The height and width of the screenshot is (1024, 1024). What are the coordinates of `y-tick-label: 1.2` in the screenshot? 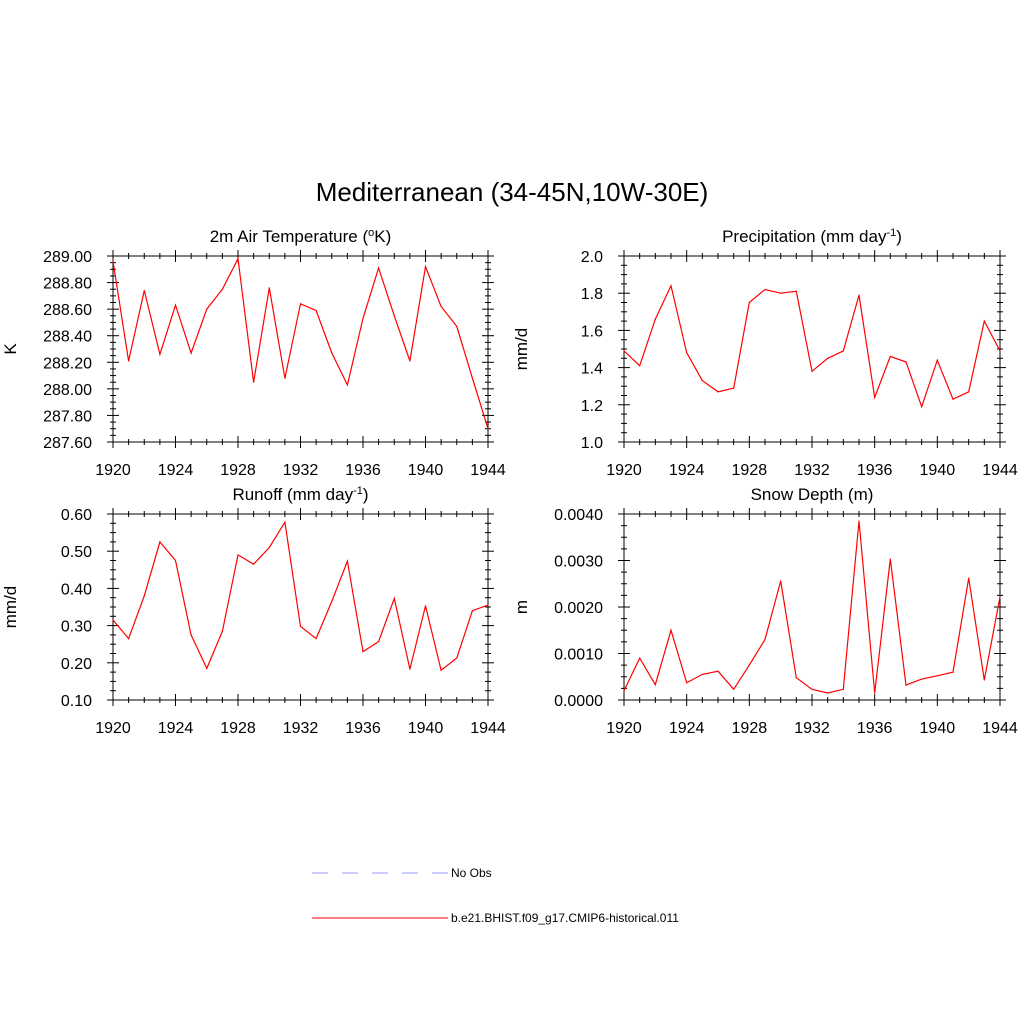 It's located at (592, 406).